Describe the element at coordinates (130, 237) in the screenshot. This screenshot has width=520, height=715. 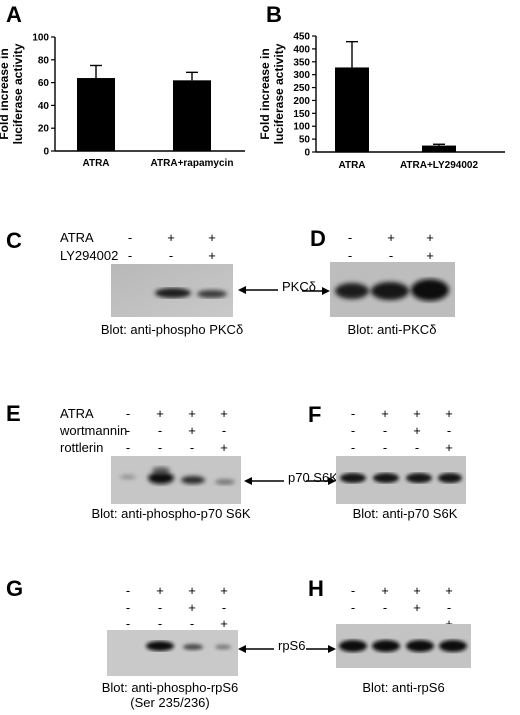
I see `sign-c-atra-1: -` at that location.